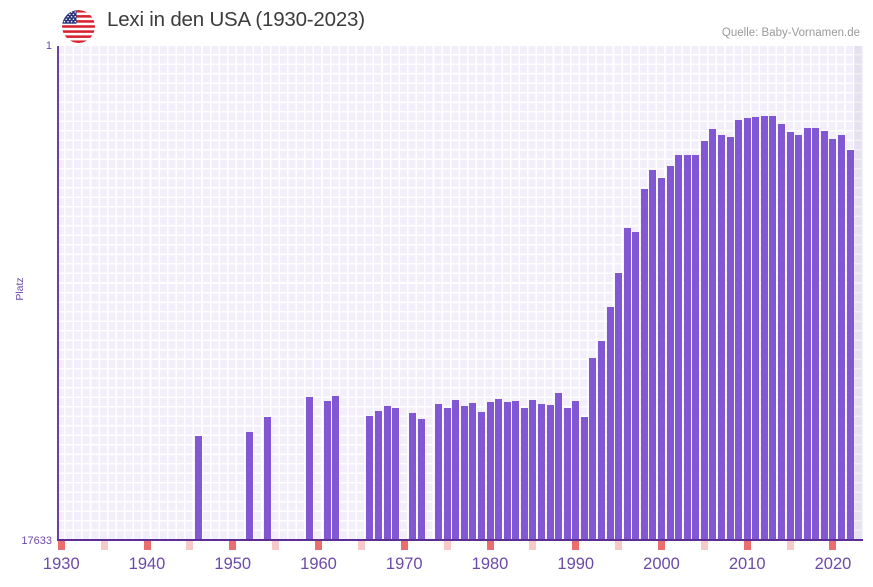  What do you see at coordinates (490, 471) in the screenshot?
I see `bar-1980` at bounding box center [490, 471].